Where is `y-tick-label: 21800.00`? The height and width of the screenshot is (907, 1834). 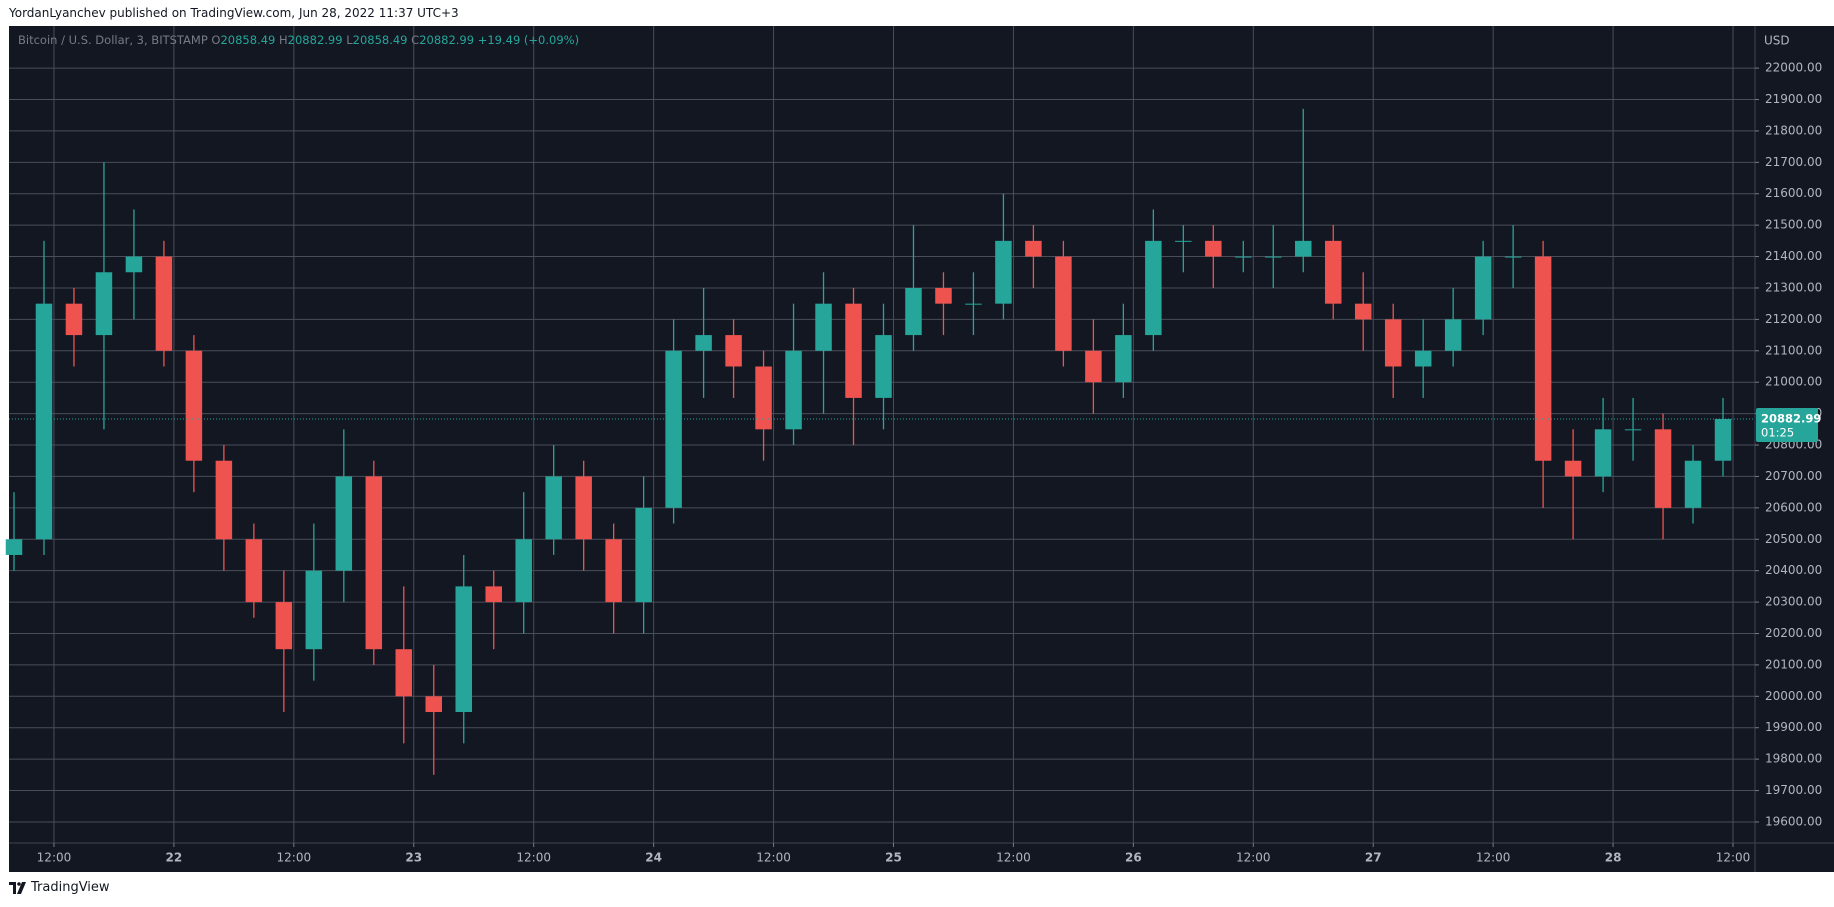 y-tick-label: 21800.00 is located at coordinates (1793, 130).